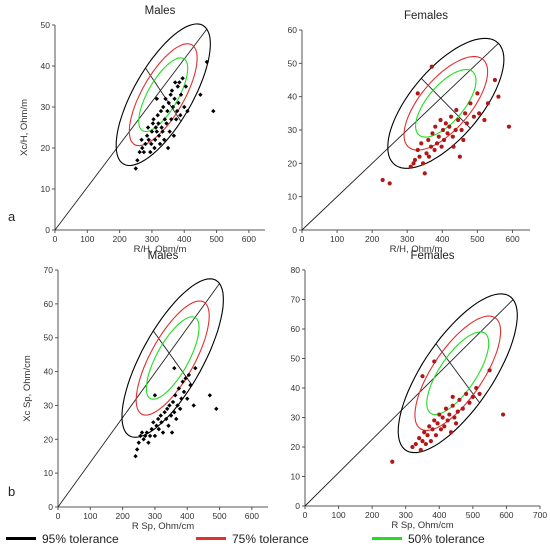 This screenshot has height=553, width=550. Describe the element at coordinates (406, 515) in the screenshot. I see `x-tick-label: 300` at that location.